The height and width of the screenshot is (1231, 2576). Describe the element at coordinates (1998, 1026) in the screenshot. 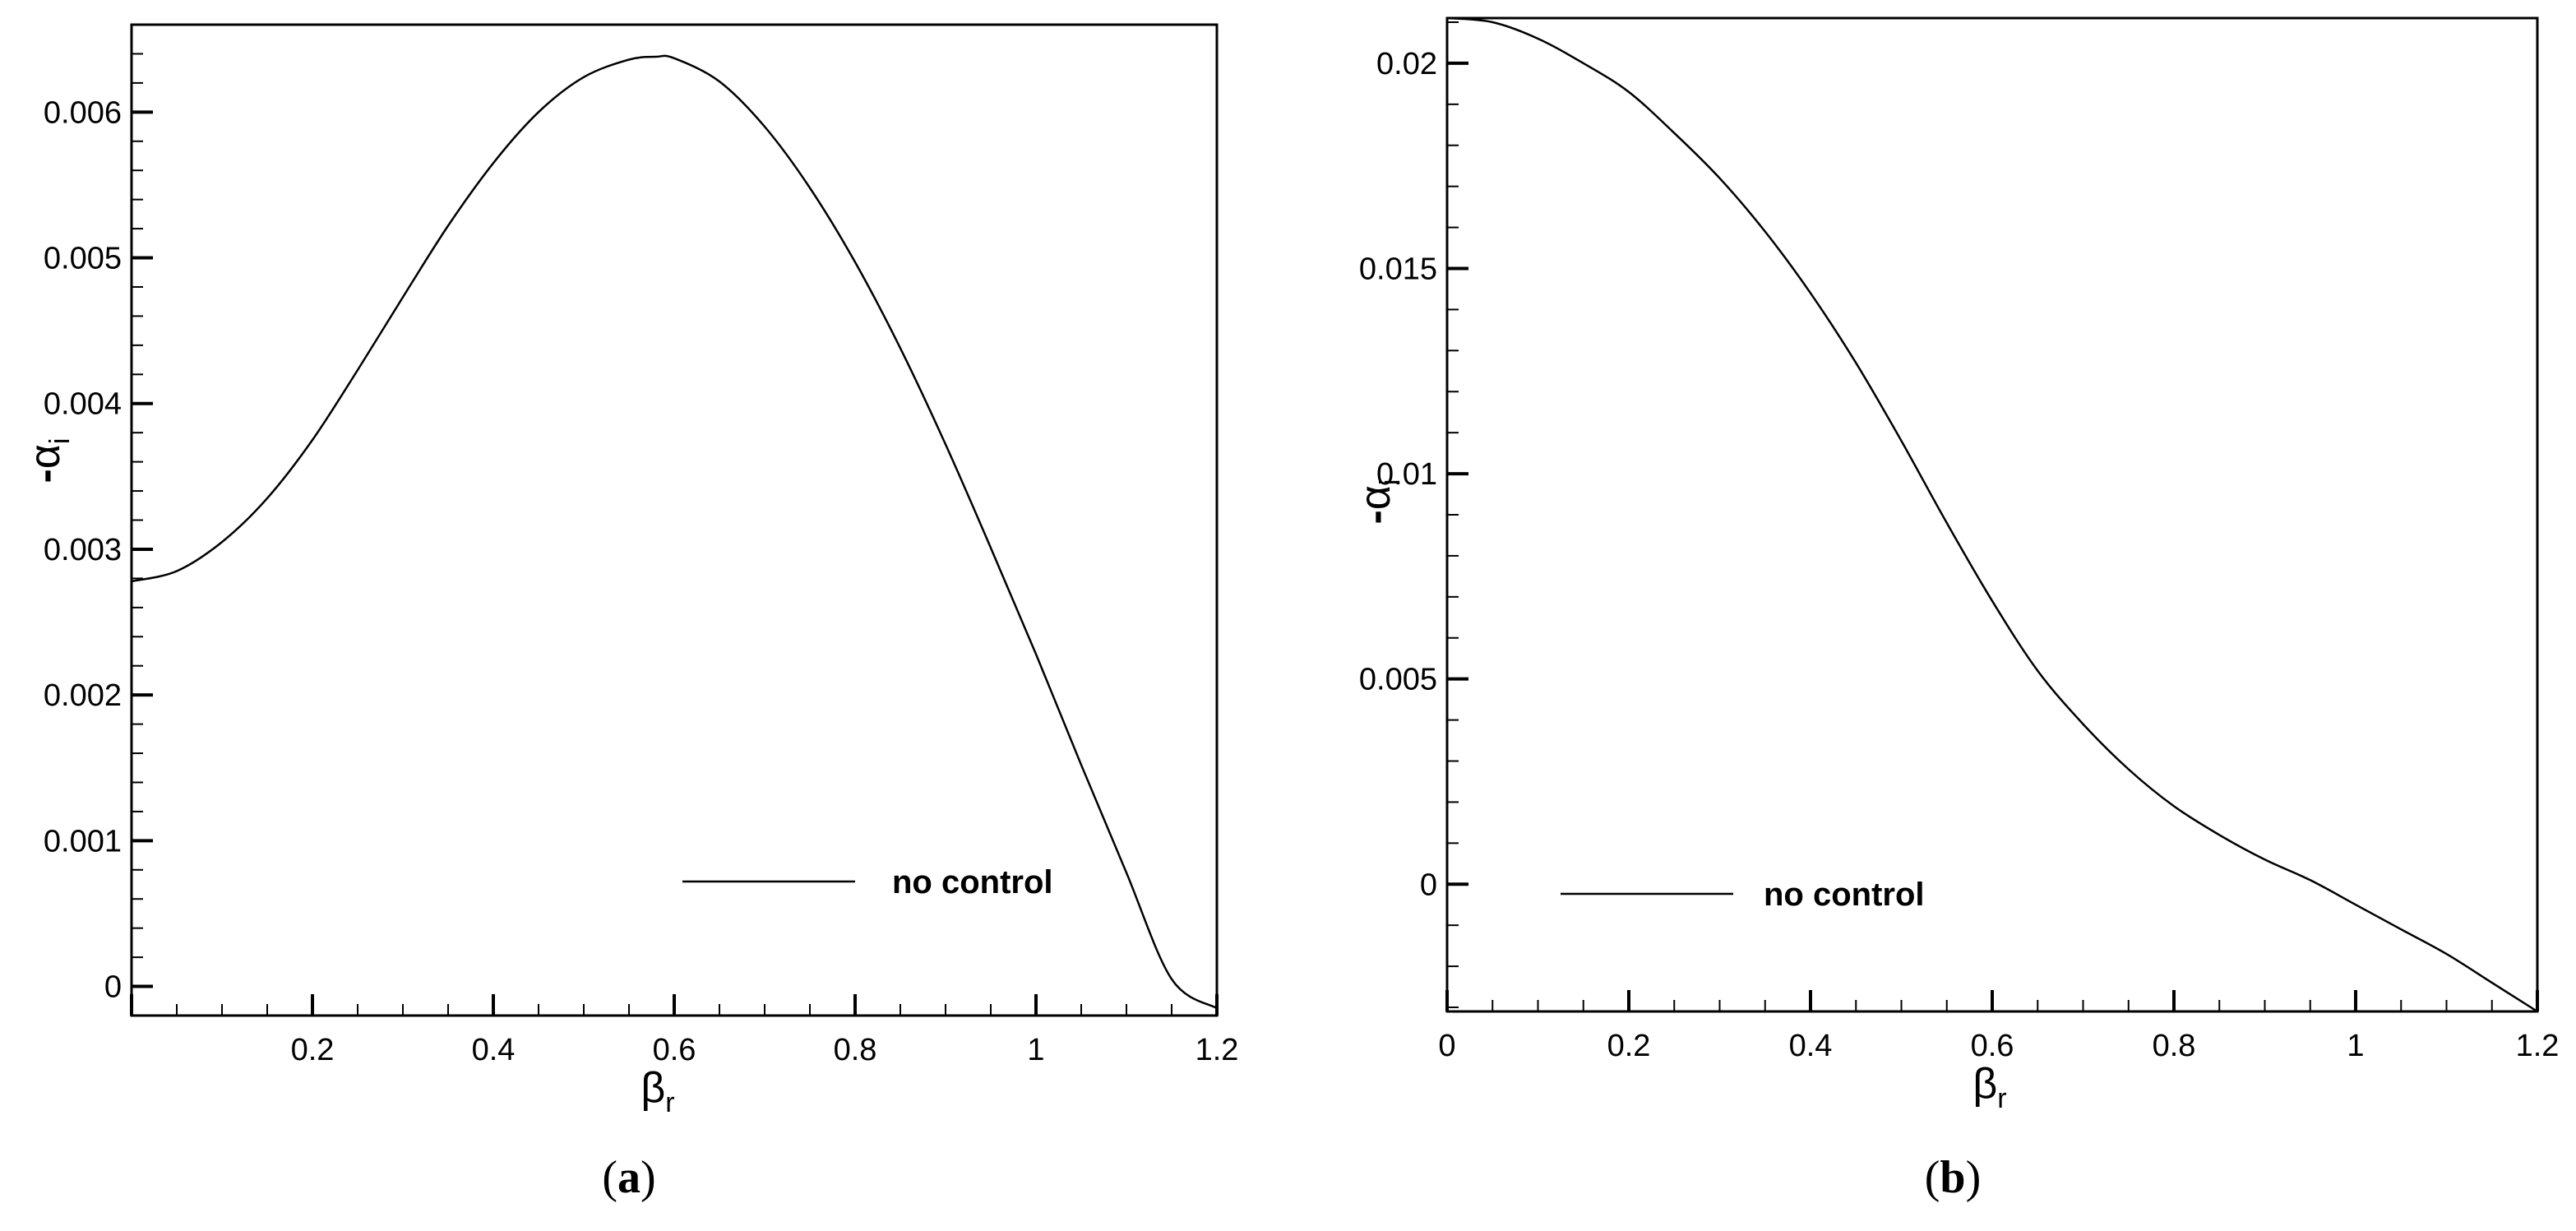

I see `x-axis-b: 0 0.2 0.4 0.6 0.8 1 1.2` at that location.